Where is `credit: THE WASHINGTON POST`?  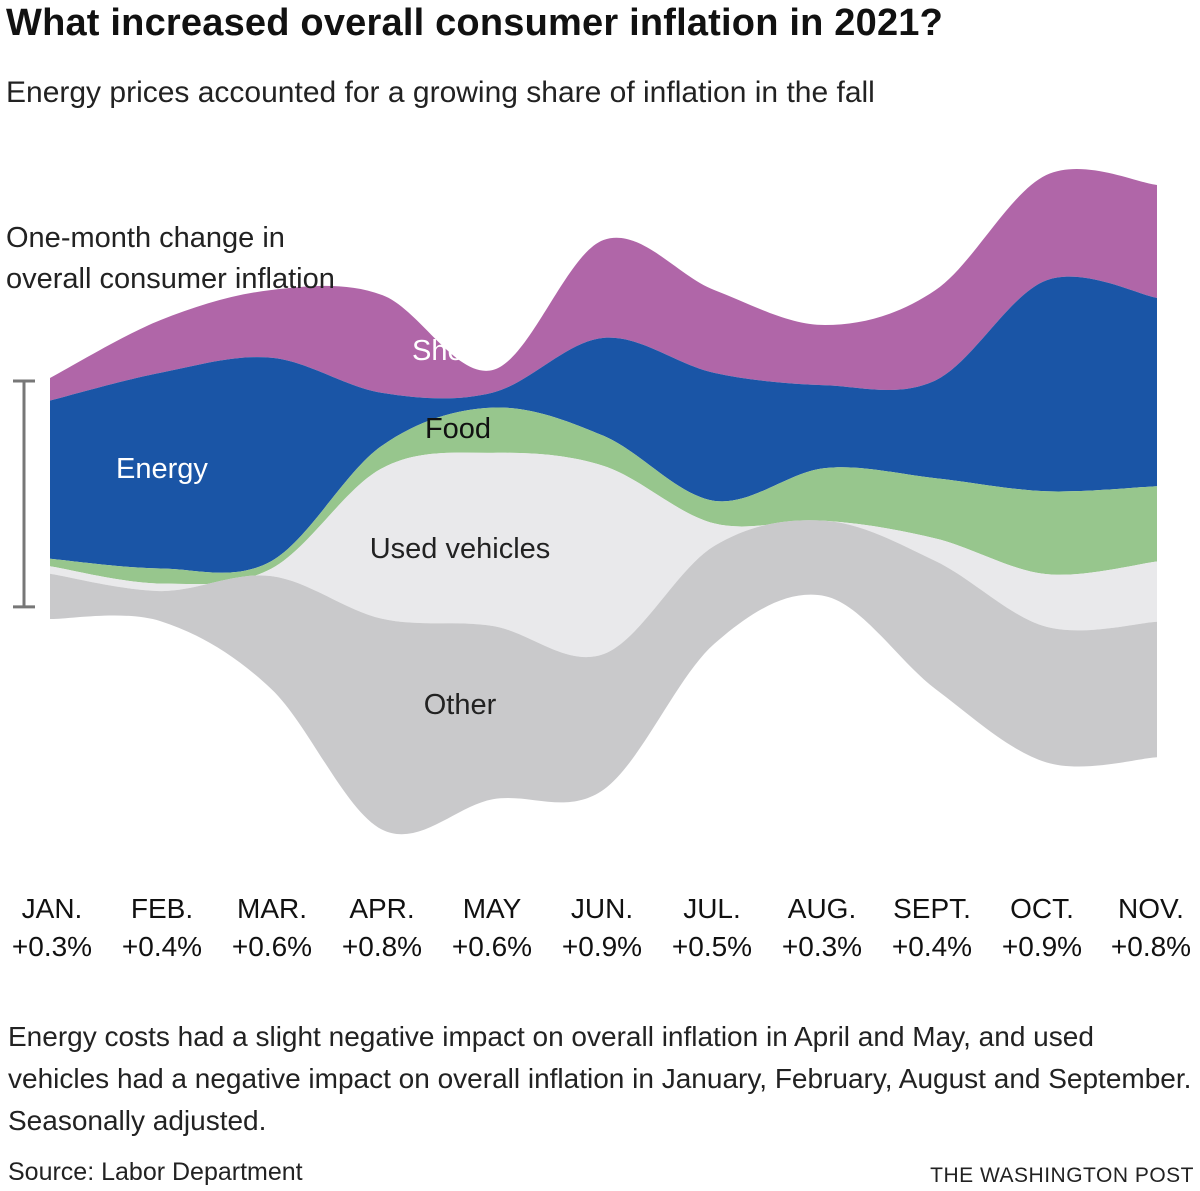 credit: THE WASHINGTON POST is located at coordinates (1062, 1175).